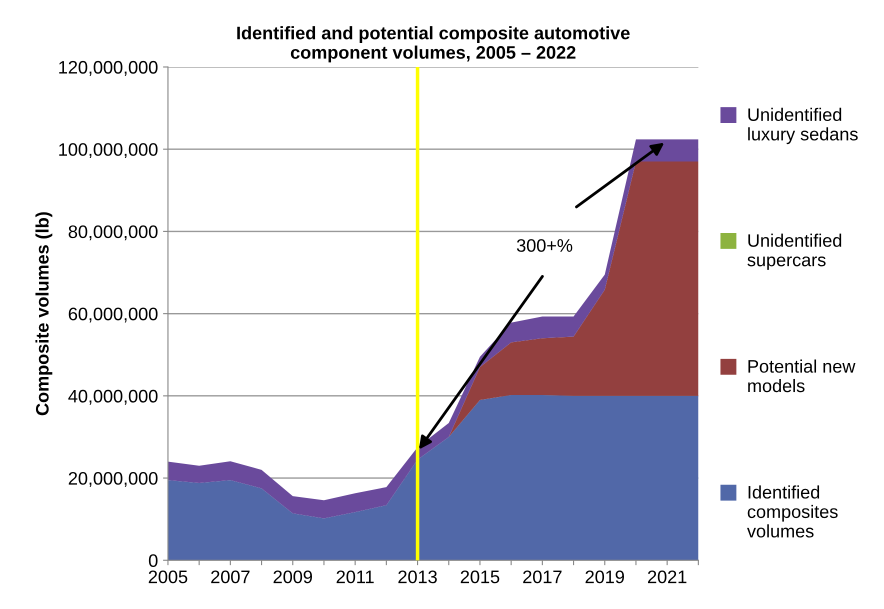 This screenshot has width=884, height=609. What do you see at coordinates (803, 126) in the screenshot?
I see `legend-label: Unidentified luxury sedans` at bounding box center [803, 126].